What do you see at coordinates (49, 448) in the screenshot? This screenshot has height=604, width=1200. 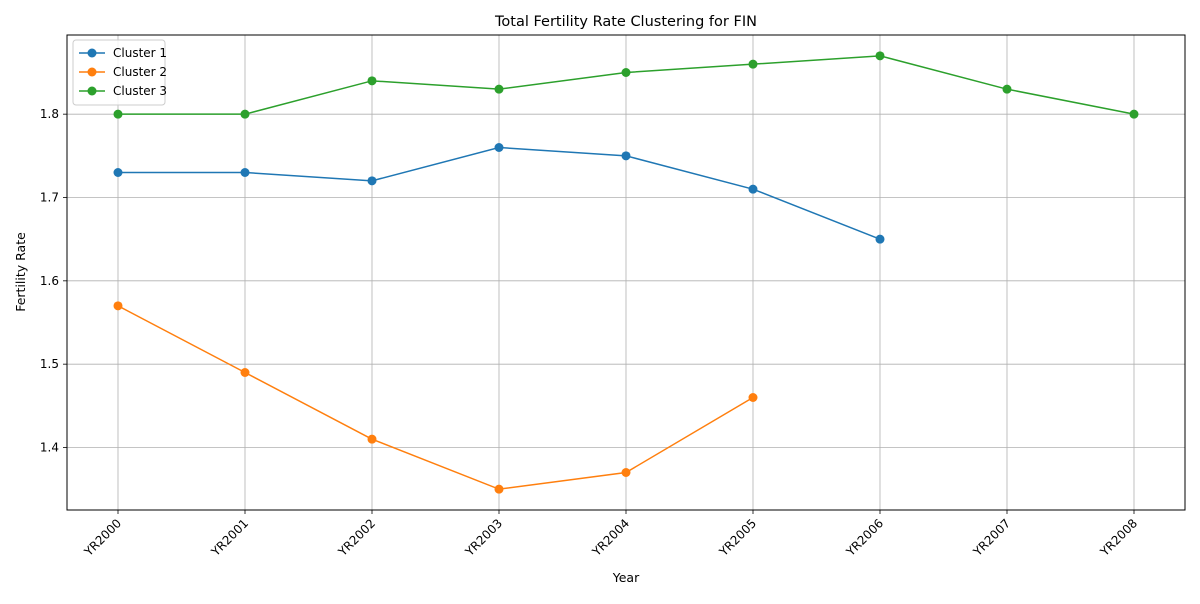 I see `y-tick-label: 1.4` at bounding box center [49, 448].